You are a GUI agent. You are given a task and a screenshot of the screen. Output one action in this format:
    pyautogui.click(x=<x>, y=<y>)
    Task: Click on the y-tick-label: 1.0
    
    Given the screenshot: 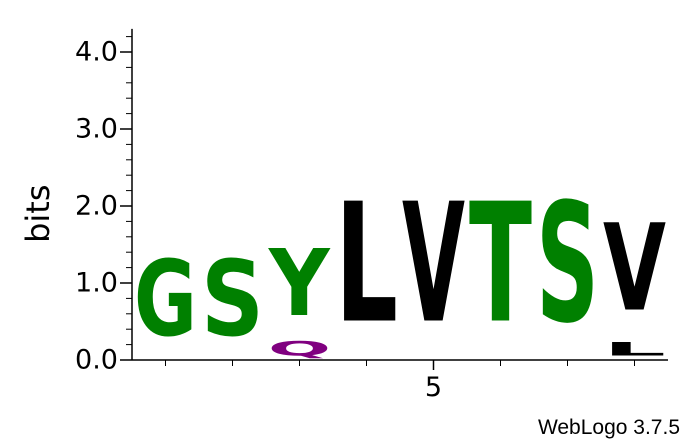 What is the action you would take?
    pyautogui.click(x=96, y=283)
    